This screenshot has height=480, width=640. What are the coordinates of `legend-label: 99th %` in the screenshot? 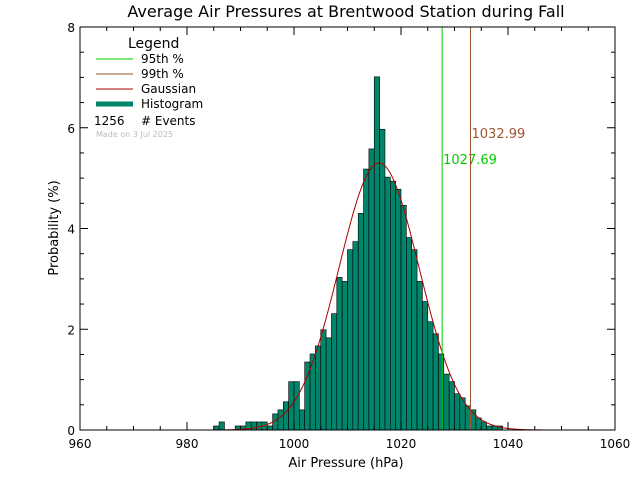 It's located at (162, 74).